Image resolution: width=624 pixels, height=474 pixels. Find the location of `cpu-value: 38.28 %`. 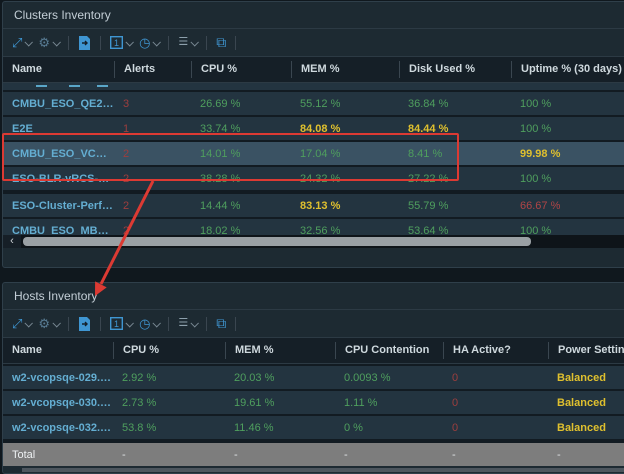

cpu-value: 38.28 % is located at coordinates (220, 178).